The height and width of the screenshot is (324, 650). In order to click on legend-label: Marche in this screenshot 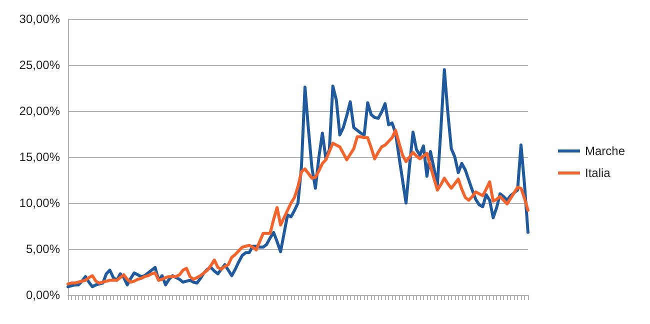, I will do `click(605, 151)`.